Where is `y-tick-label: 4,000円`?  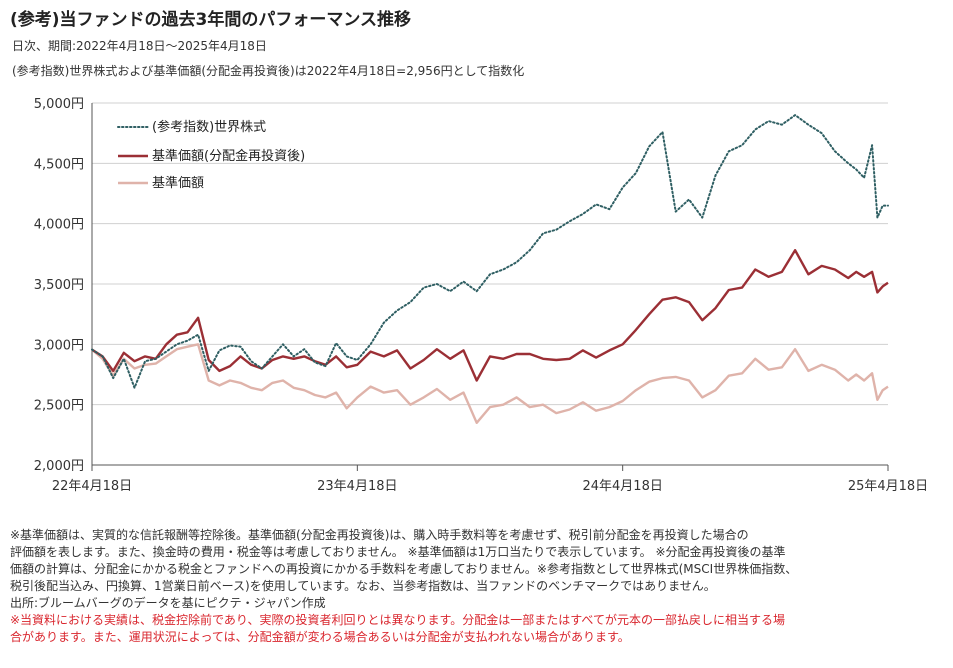 y-tick-label: 4,000円 is located at coordinates (59, 225).